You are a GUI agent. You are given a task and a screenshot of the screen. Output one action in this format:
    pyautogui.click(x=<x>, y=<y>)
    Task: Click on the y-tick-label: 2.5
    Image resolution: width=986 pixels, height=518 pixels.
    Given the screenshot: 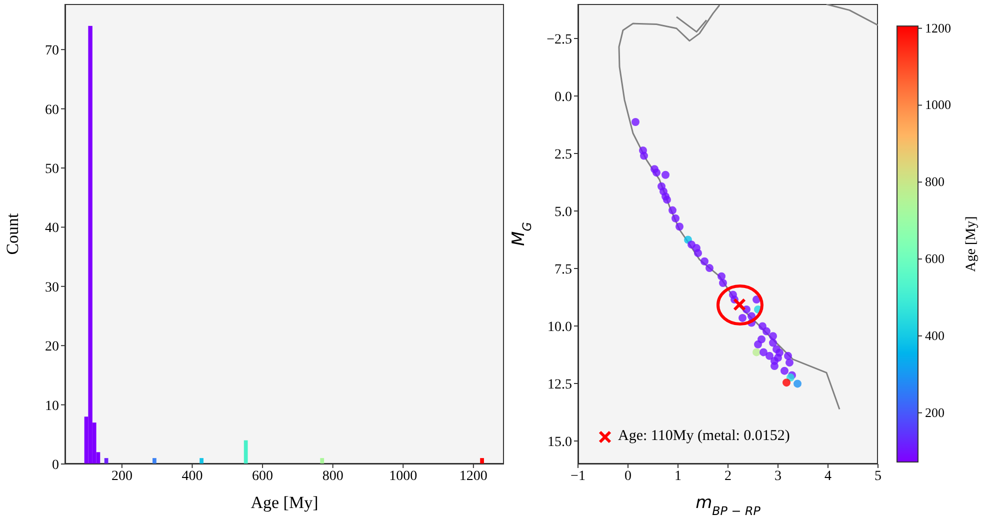 What is the action you would take?
    pyautogui.click(x=563, y=154)
    